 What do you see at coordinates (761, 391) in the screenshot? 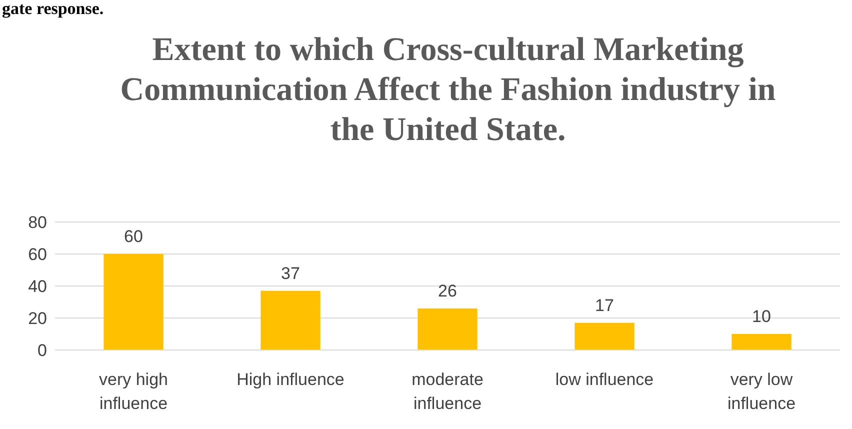
I see `x-tick-label: very low influence` at bounding box center [761, 391].